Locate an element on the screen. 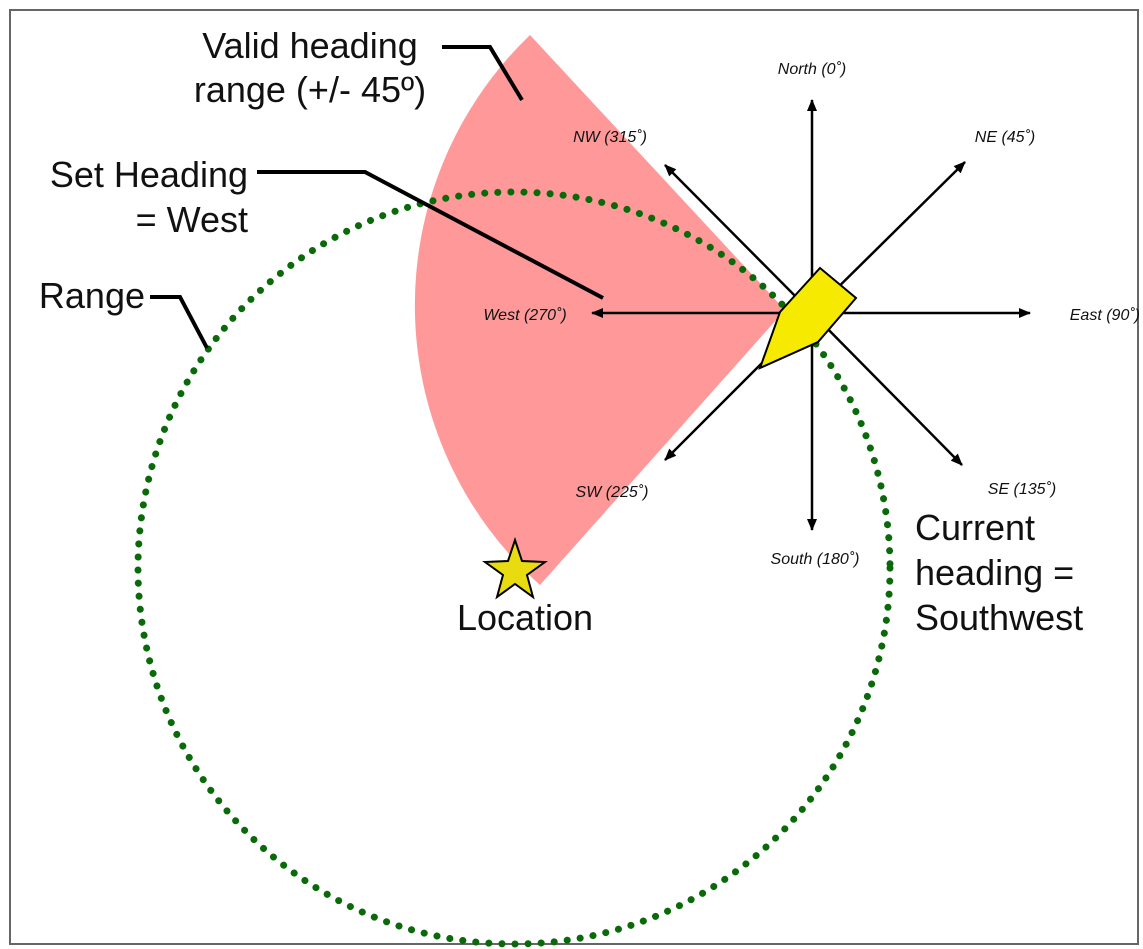 The height and width of the screenshot is (949, 1143). arrow-nw is located at coordinates (738, 239).